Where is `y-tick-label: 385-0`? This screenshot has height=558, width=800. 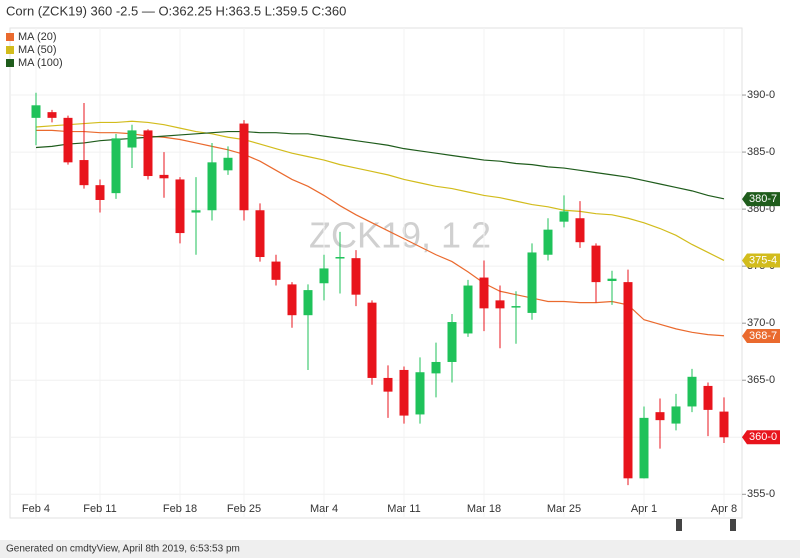 y-tick-label: 385-0 is located at coordinates (761, 152).